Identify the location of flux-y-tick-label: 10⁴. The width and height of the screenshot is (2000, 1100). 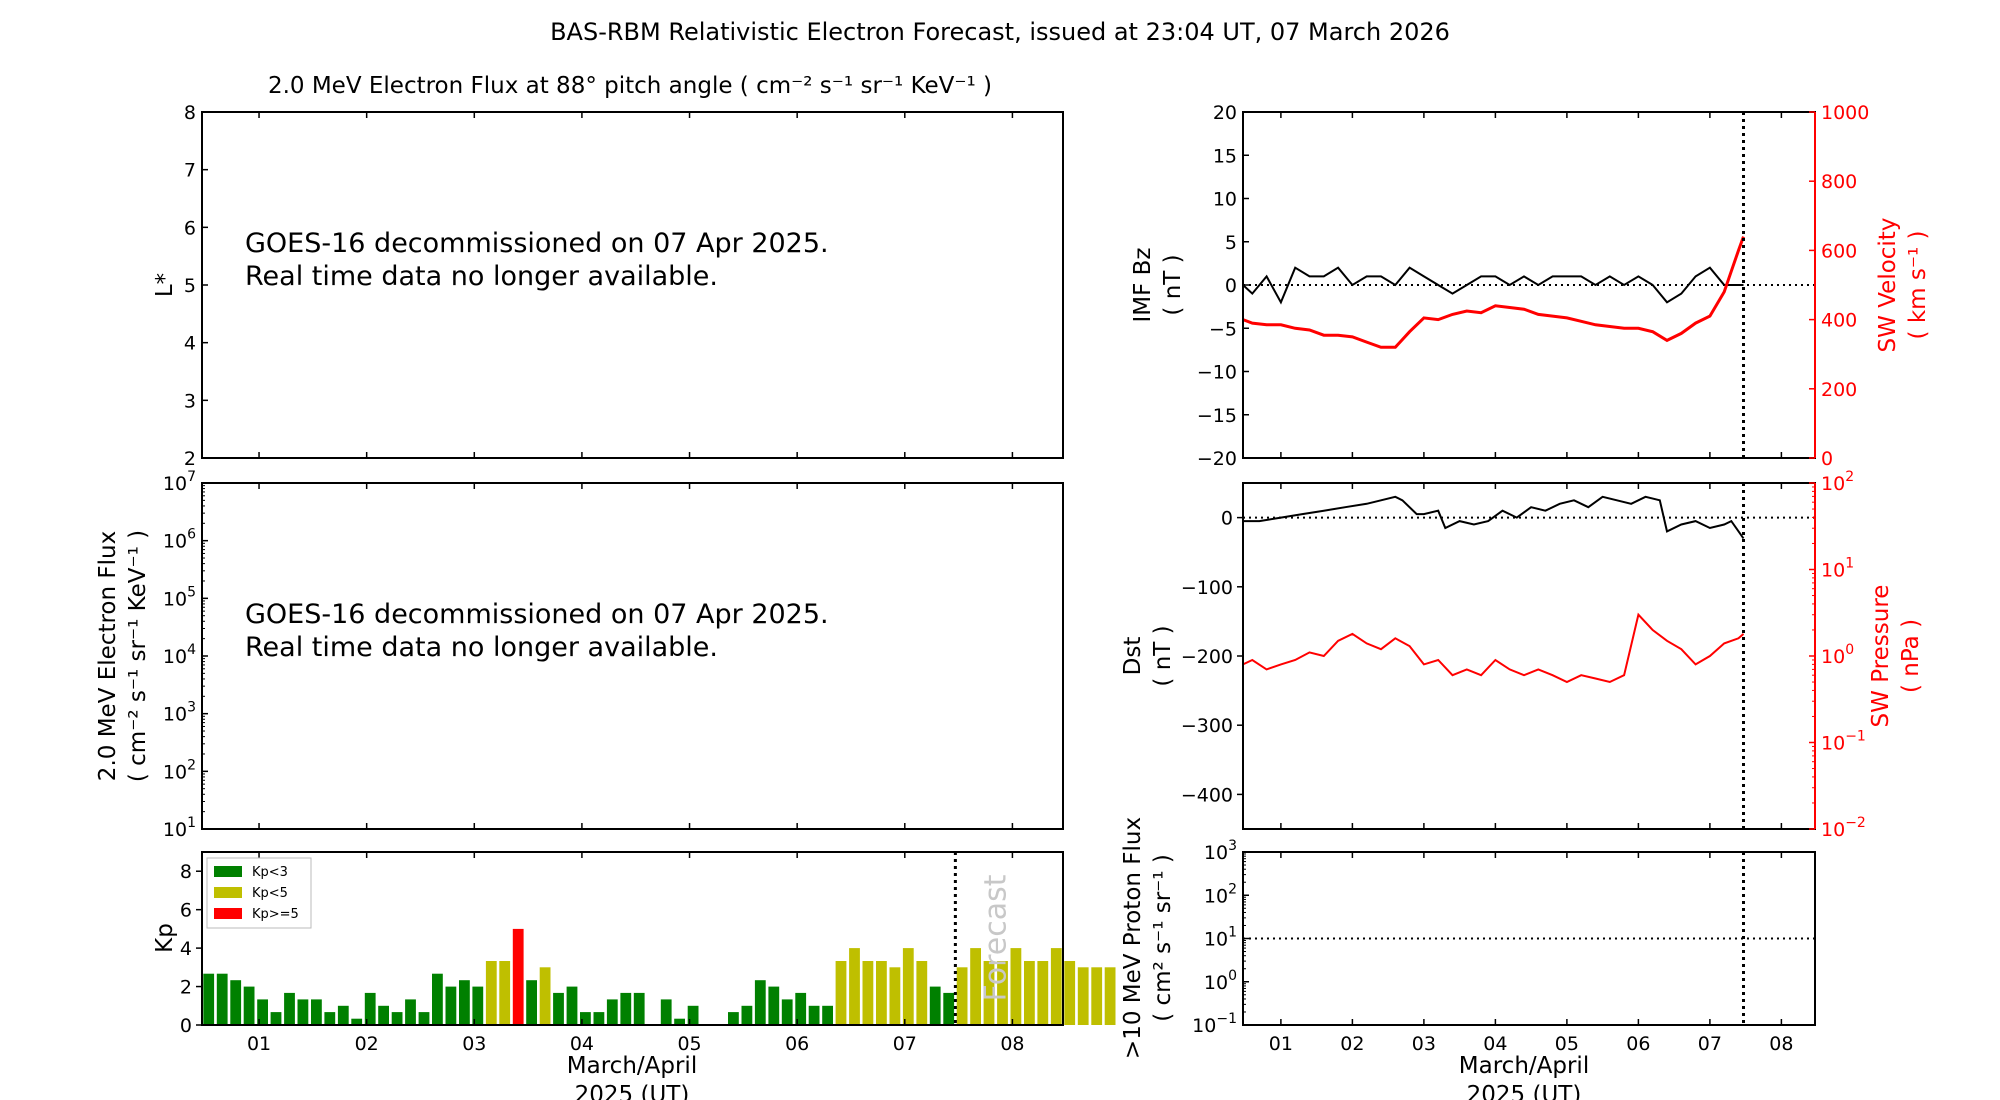
(179, 655).